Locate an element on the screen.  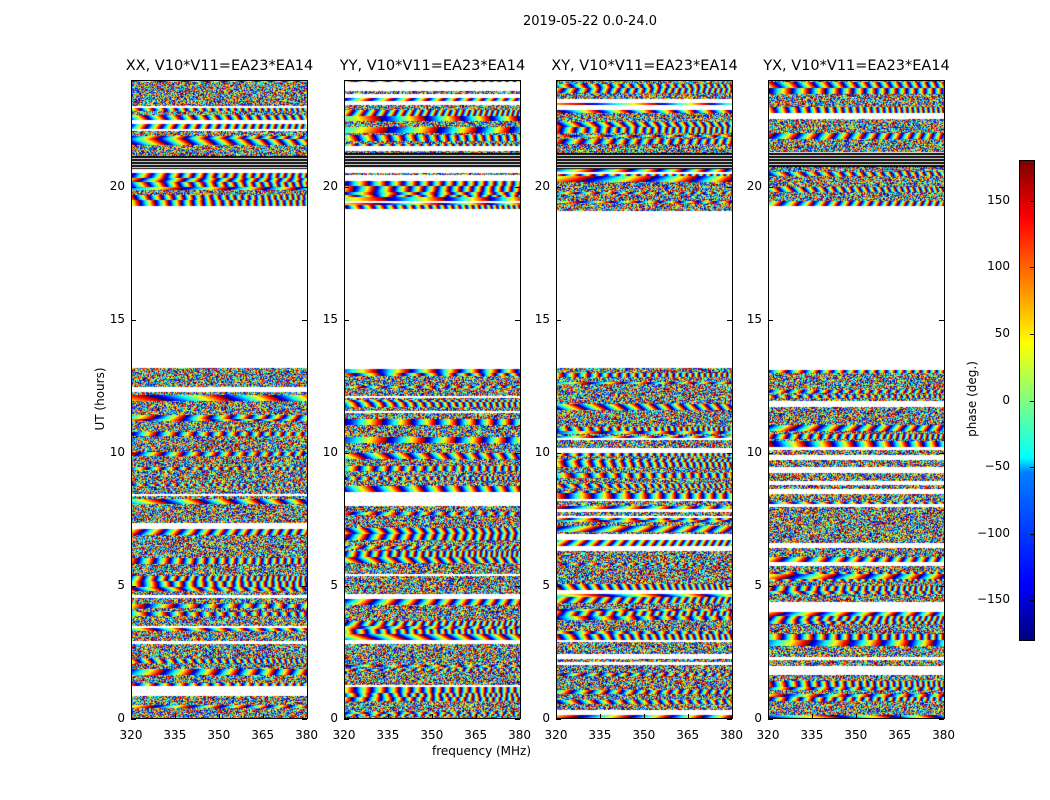
panel-title: YX, V10*V11=EA23*EA14 is located at coordinates (856, 66).